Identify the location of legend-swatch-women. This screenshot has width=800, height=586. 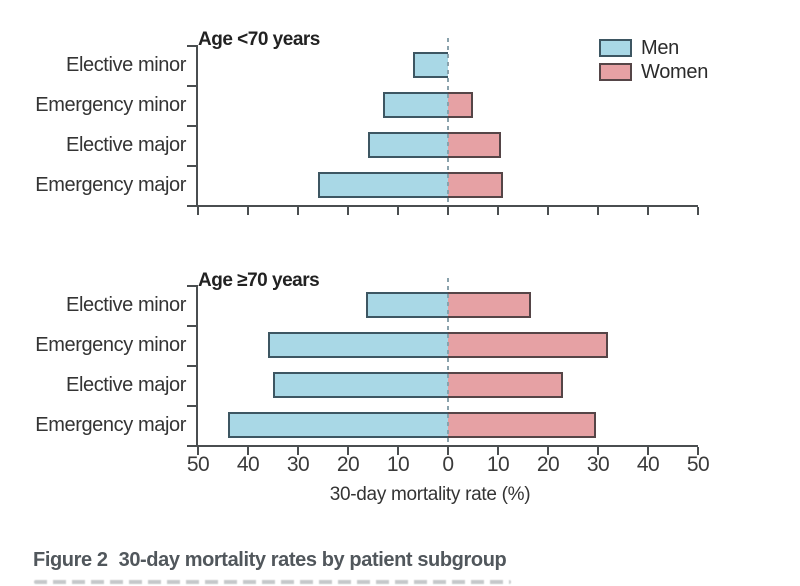
(615, 72).